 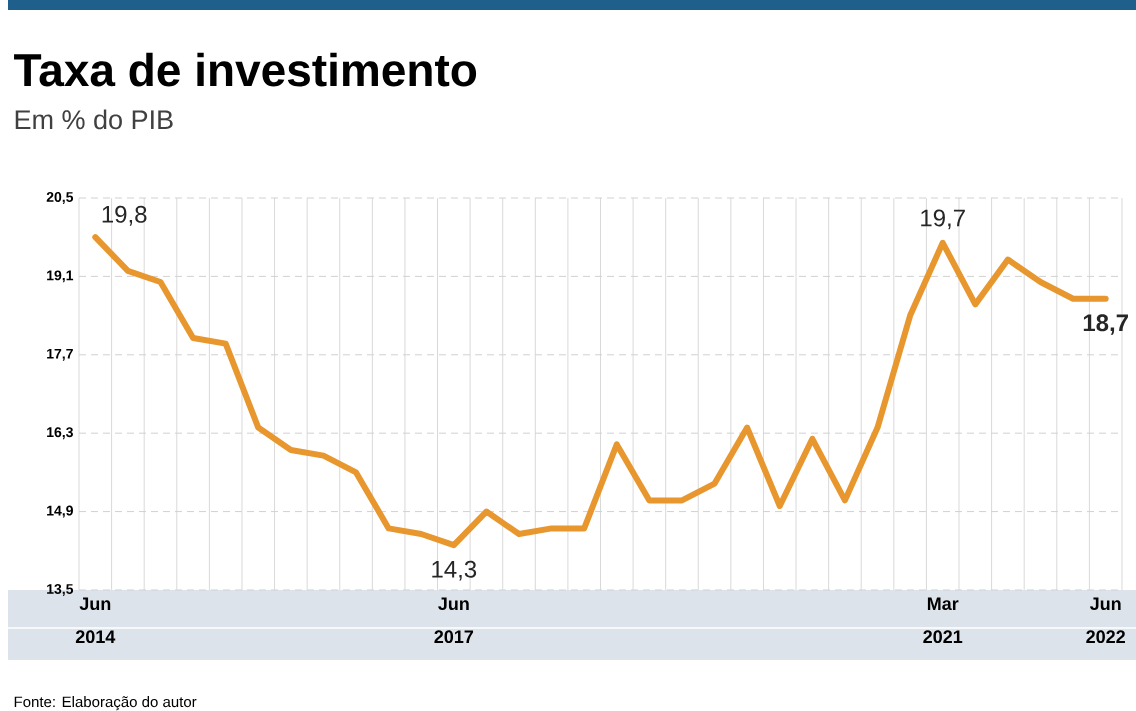 What do you see at coordinates (95, 620) in the screenshot?
I see `x-tick-label: Jun 2014` at bounding box center [95, 620].